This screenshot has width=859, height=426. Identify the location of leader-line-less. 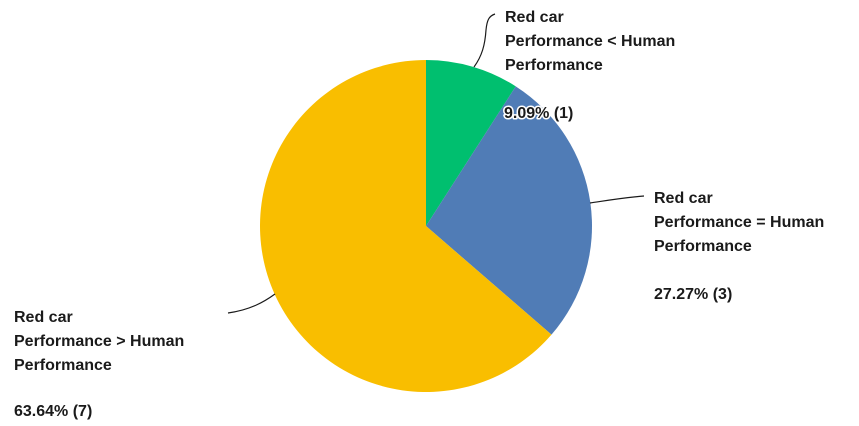
(484, 40).